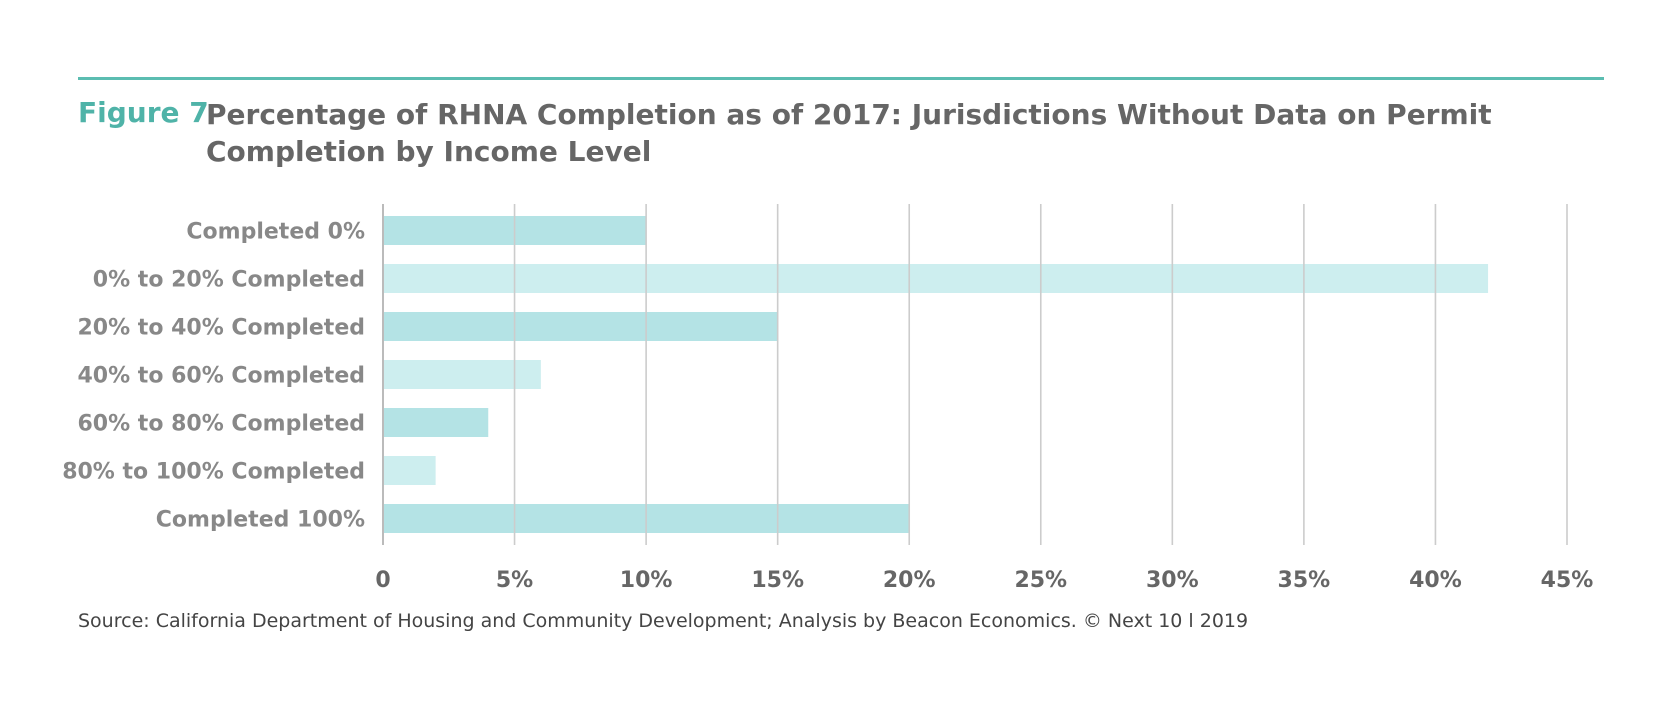 The height and width of the screenshot is (706, 1680). What do you see at coordinates (984, 580) in the screenshot?
I see `x-tick-labels: 0 5% 10% 15% 20% 25% 30% 35% 40% 45%` at bounding box center [984, 580].